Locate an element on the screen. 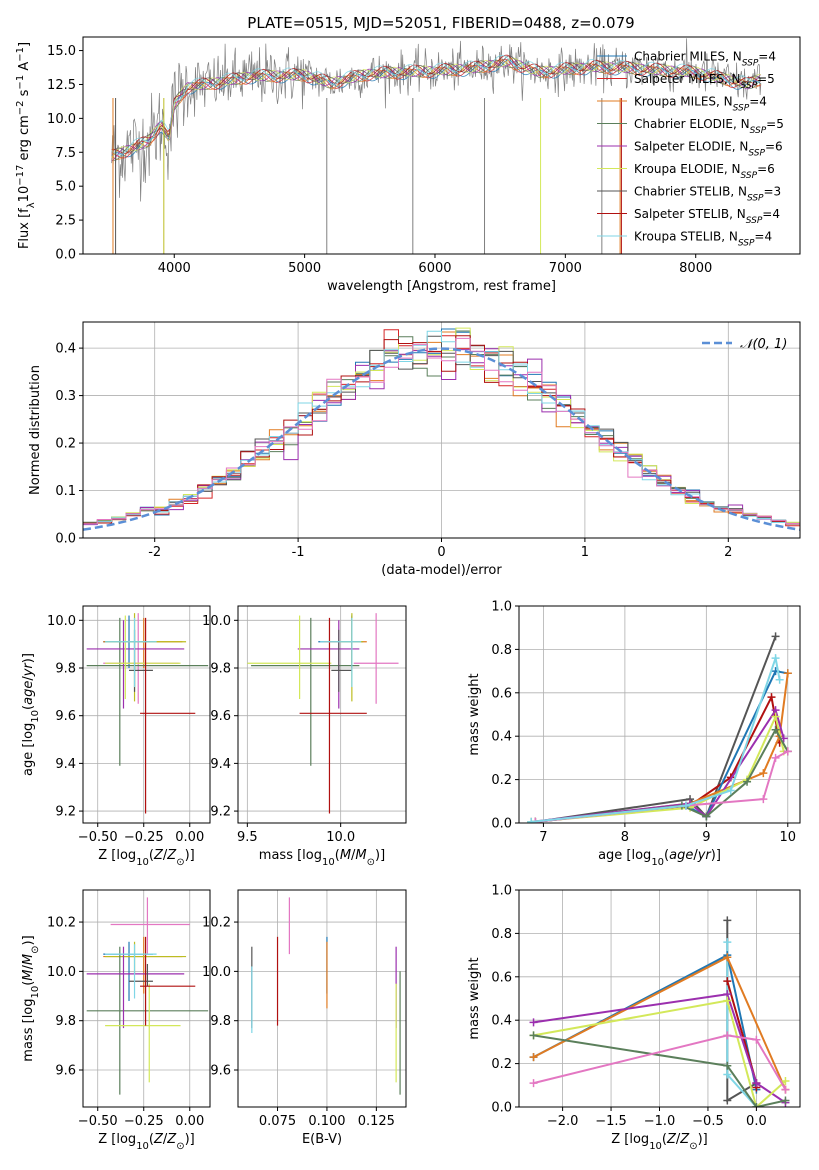  x-tick-label: −1.0 is located at coordinates (660, 1121).